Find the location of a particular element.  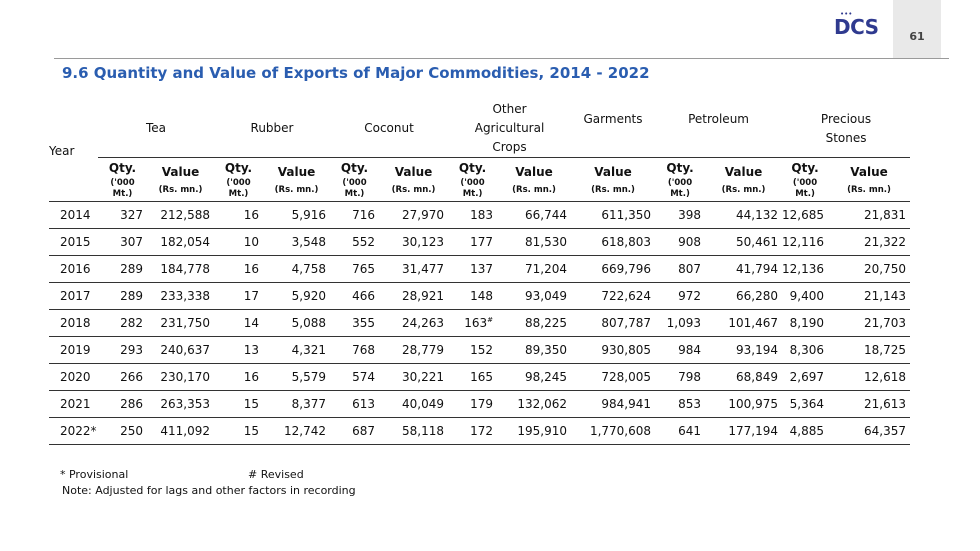

coconut-qty-header: Qty. ('000 Mt.) is located at coordinates (354, 179).